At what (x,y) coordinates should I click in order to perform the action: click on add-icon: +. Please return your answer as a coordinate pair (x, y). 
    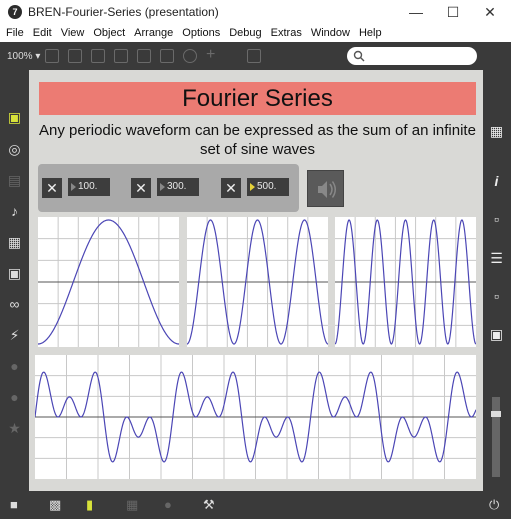
    Looking at the image, I should click on (211, 54).